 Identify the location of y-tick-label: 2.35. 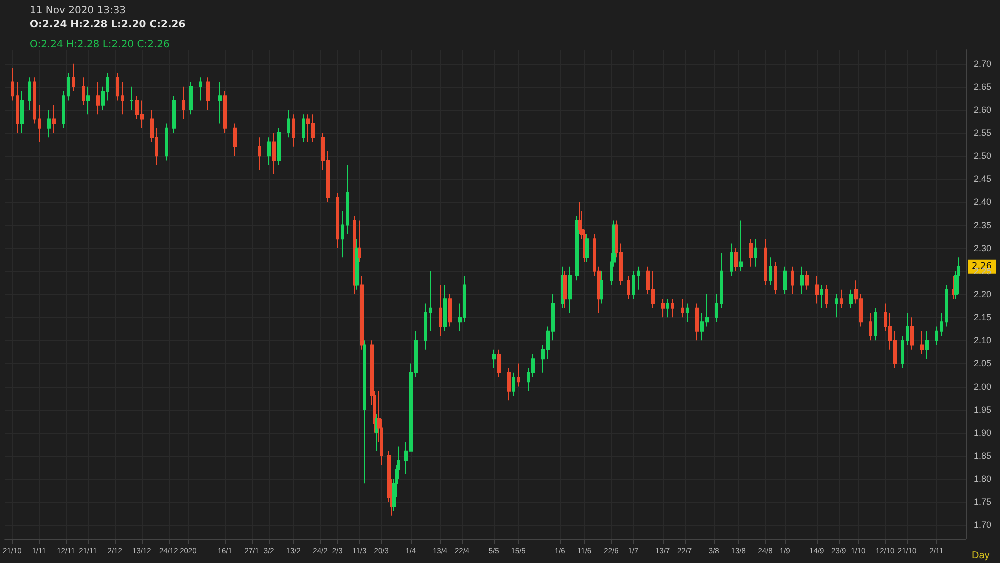
(983, 225).